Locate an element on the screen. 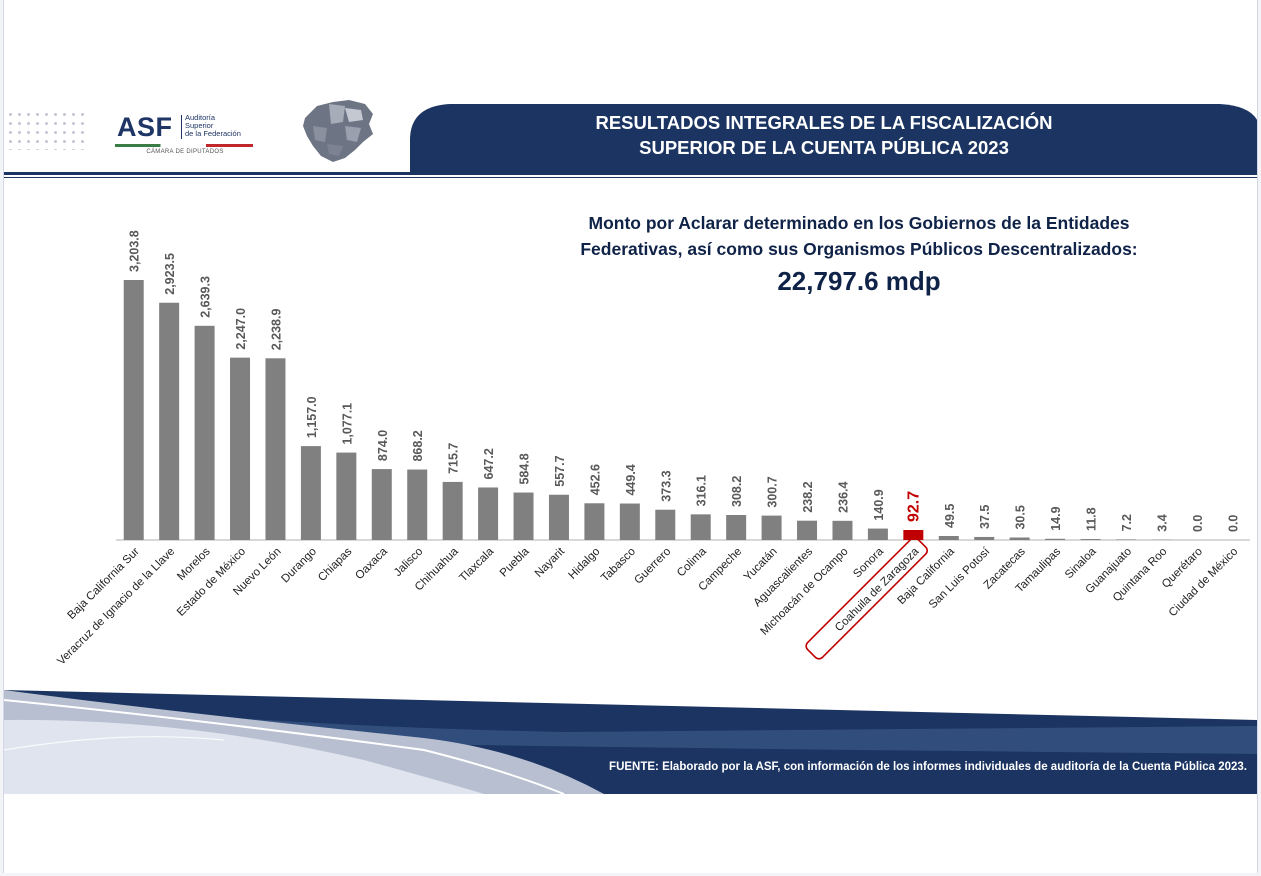  logo-separator is located at coordinates (181, 127).